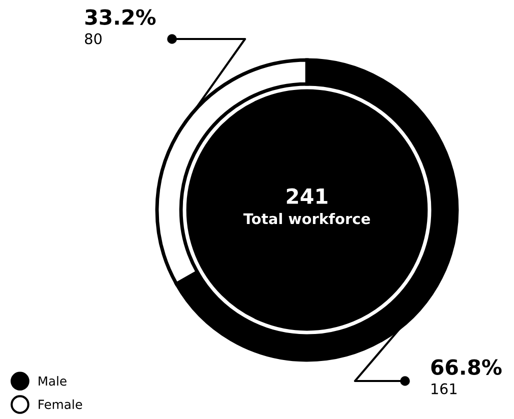 The height and width of the screenshot is (419, 514). I want to click on text: 33.2%, so click(120, 17).